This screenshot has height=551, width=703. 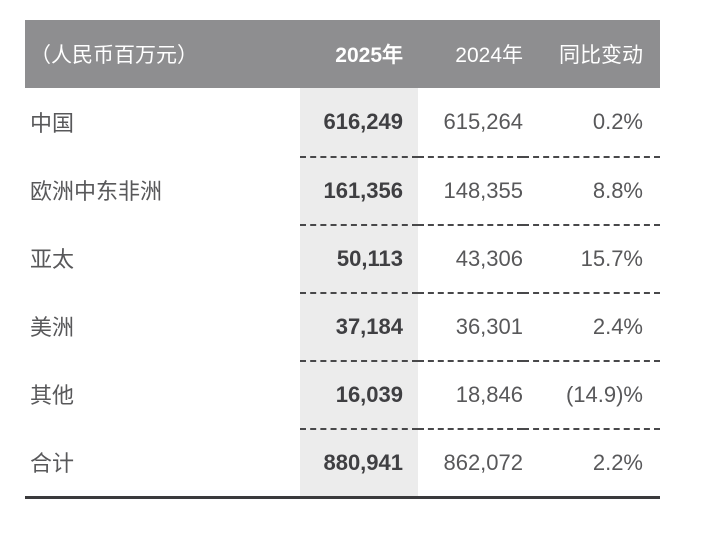 What do you see at coordinates (52, 395) in the screenshot?
I see `region-label: 其他` at bounding box center [52, 395].